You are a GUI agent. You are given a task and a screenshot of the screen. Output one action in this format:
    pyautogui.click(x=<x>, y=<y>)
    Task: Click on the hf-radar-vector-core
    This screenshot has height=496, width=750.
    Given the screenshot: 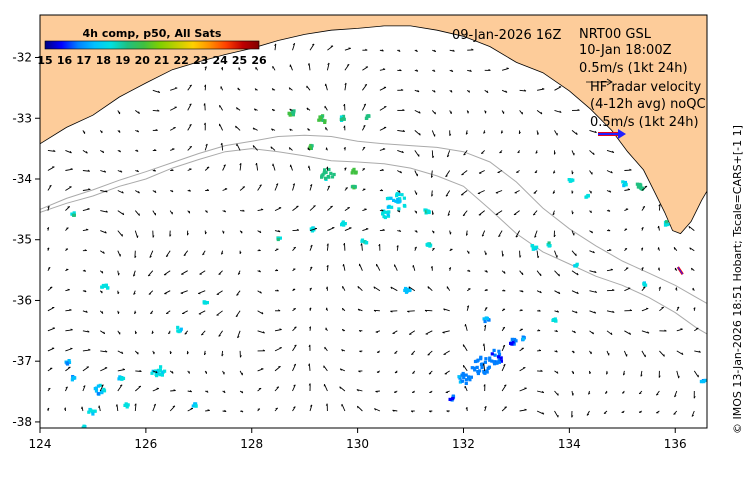 What is the action you would take?
    pyautogui.click(x=680, y=270)
    